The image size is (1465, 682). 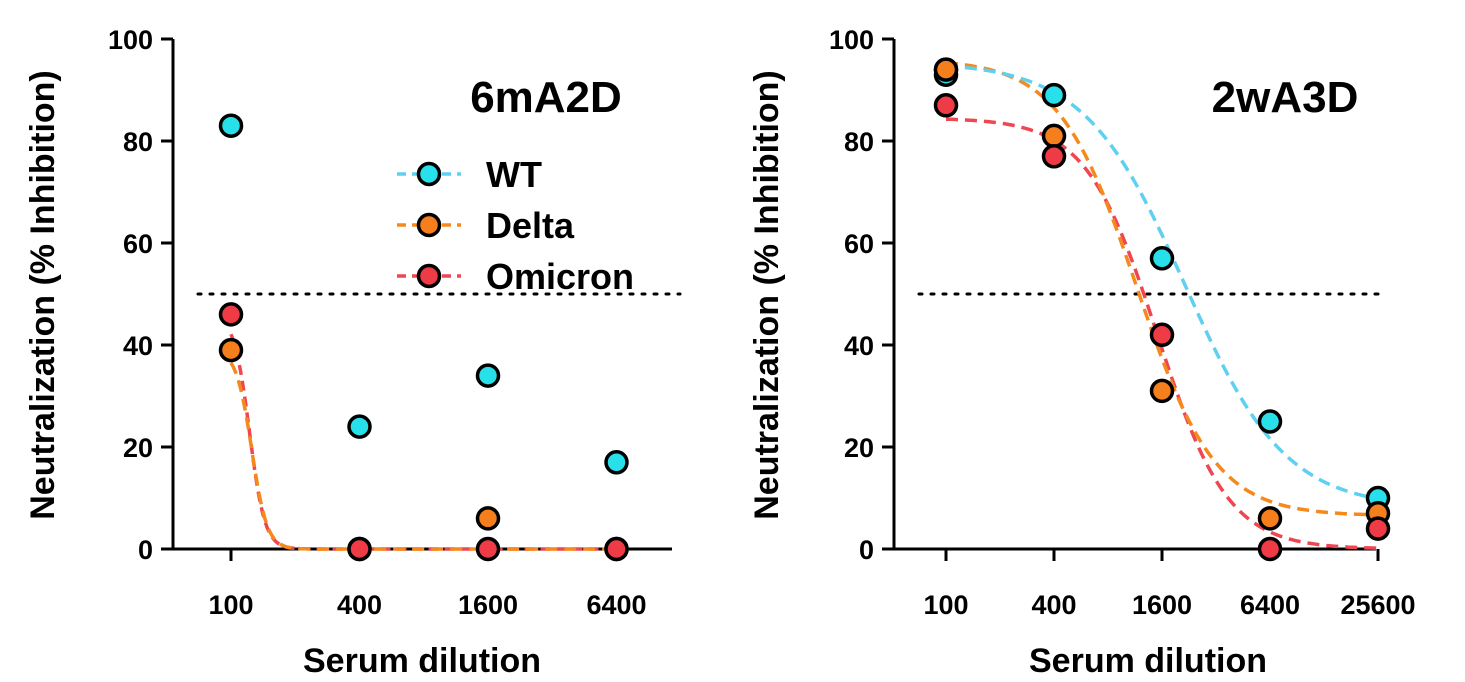 I want to click on fit-curve-omicron, so click(x=423, y=442).